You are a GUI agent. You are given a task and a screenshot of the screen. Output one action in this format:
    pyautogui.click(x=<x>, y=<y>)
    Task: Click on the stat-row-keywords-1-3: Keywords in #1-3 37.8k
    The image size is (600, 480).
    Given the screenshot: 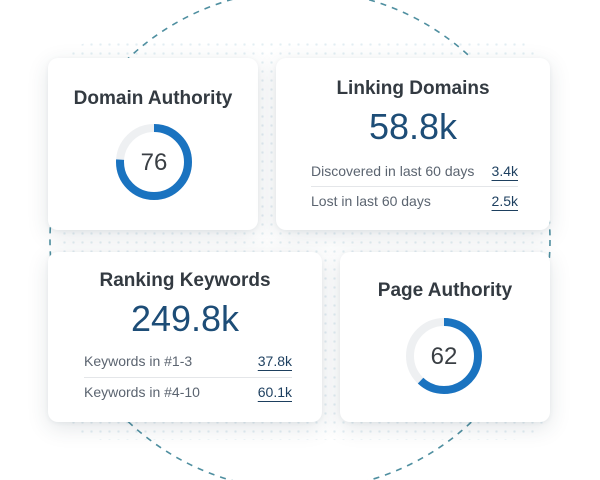 What is the action you would take?
    pyautogui.click(x=188, y=361)
    